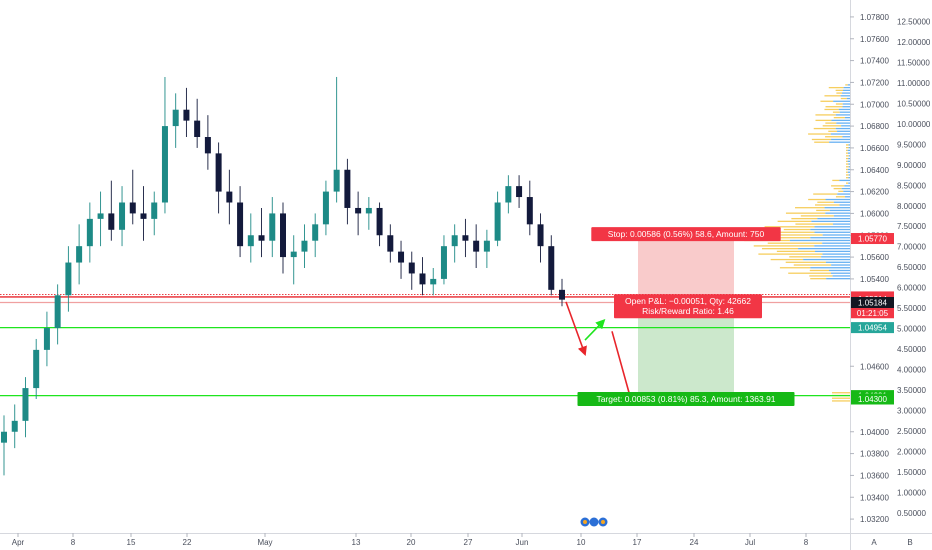 This screenshot has height=550, width=932. I want to click on price-tag: 1.05184, so click(872, 302).